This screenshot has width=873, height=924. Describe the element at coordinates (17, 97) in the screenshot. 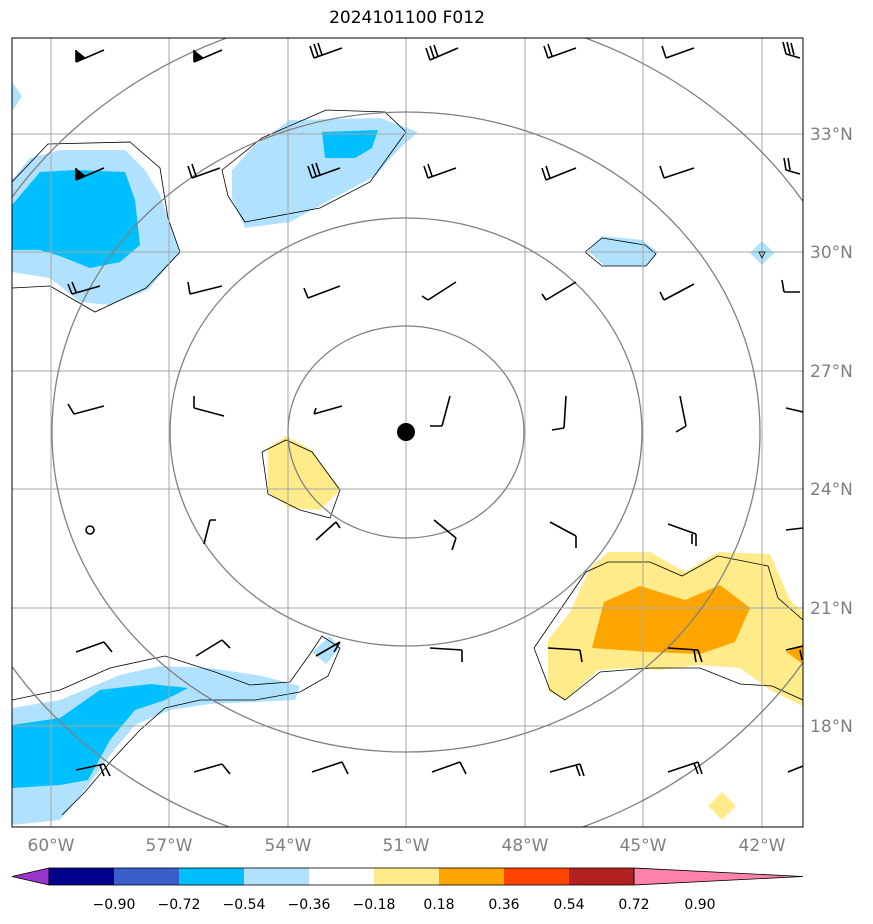

I see `negative-edge-area` at that location.